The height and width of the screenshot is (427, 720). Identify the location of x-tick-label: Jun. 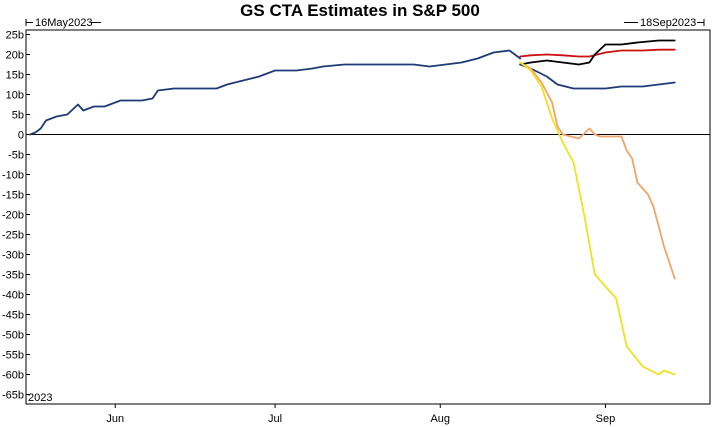
(115, 419).